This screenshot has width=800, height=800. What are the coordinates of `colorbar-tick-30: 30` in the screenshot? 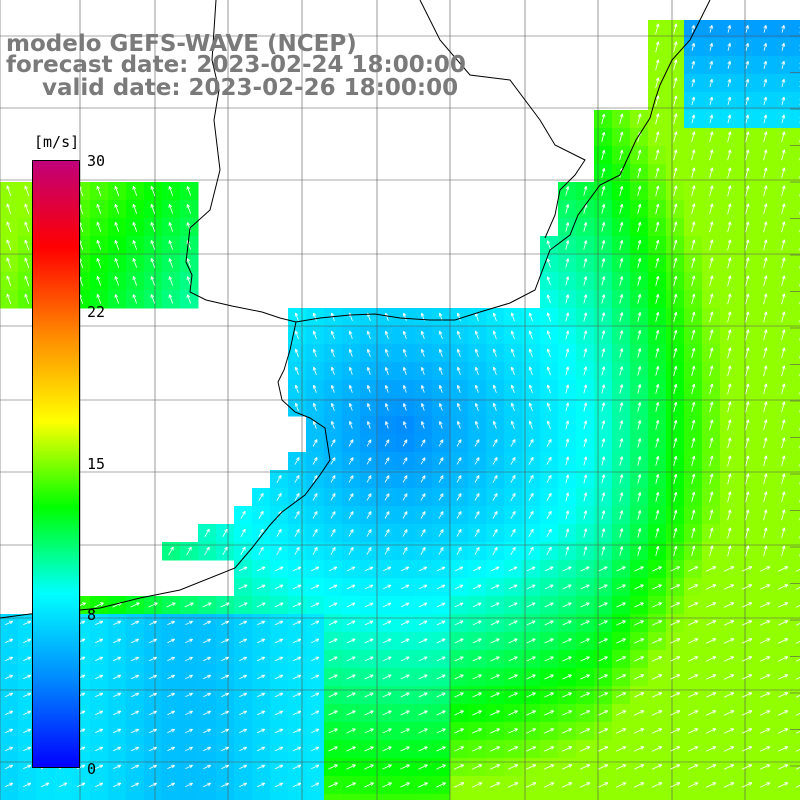 It's located at (96, 161).